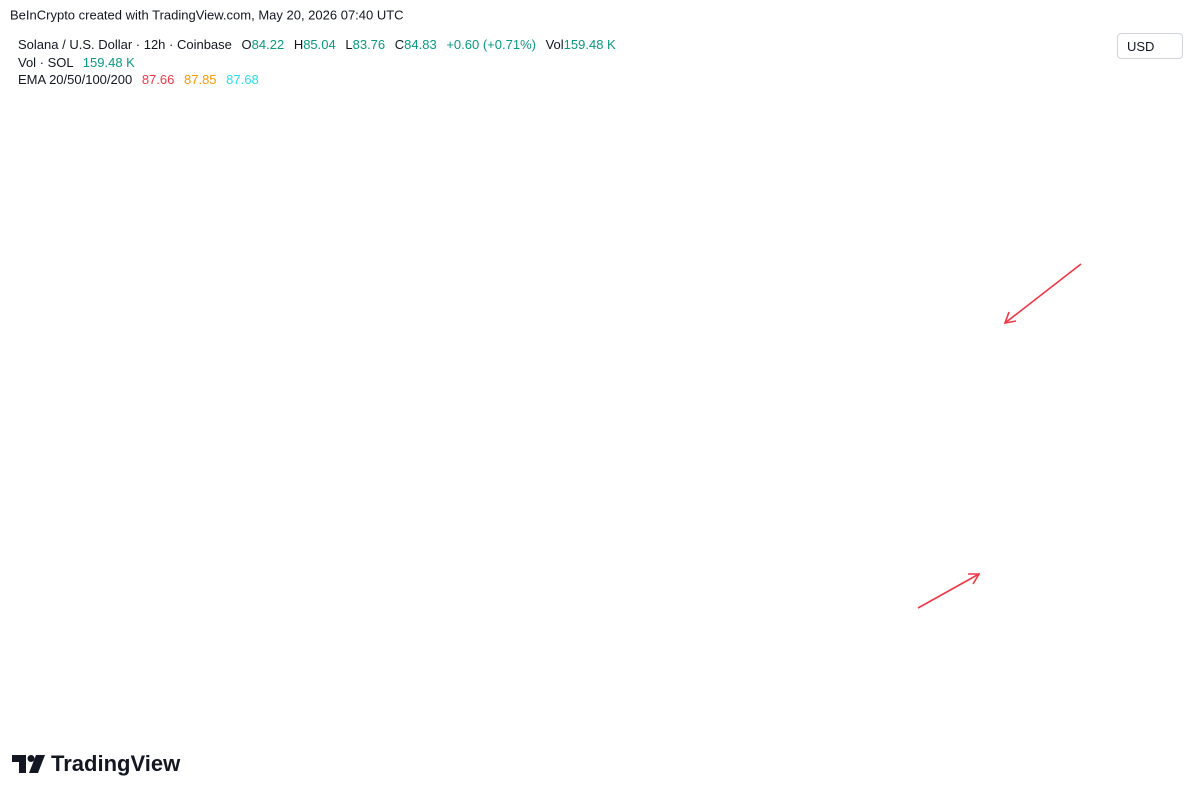 This screenshot has height=795, width=1200. I want to click on volume-prefix: Vol, so click(554, 44).